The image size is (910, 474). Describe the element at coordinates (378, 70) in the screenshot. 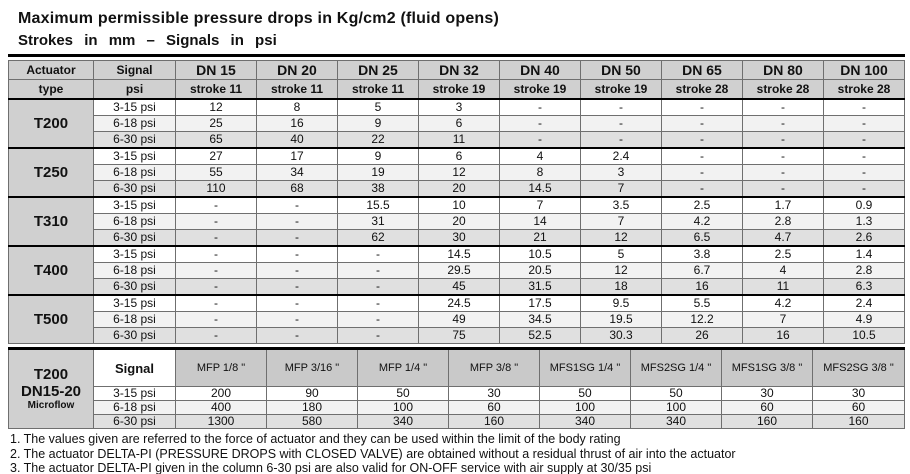

I see `dn-column-header: DN 25` at that location.